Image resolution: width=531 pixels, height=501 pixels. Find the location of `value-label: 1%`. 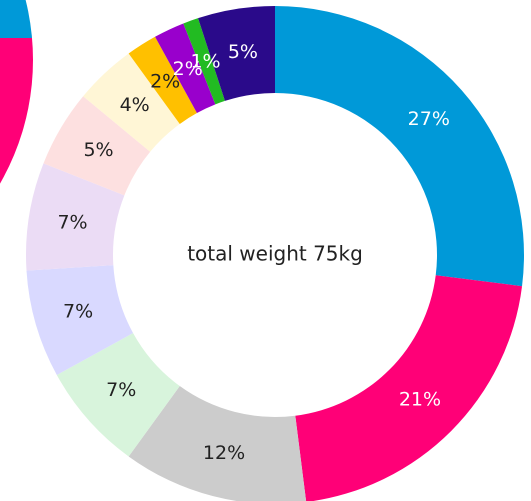

value-label: 1% is located at coordinates (205, 62).